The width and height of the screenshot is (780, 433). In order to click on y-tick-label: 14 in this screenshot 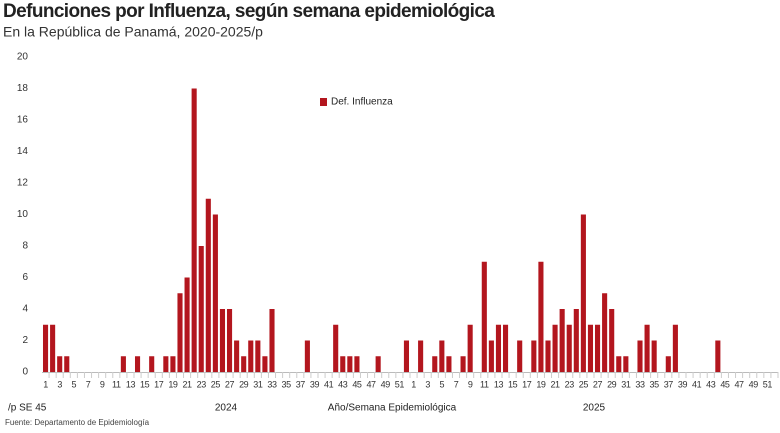, I will do `click(23, 151)`.